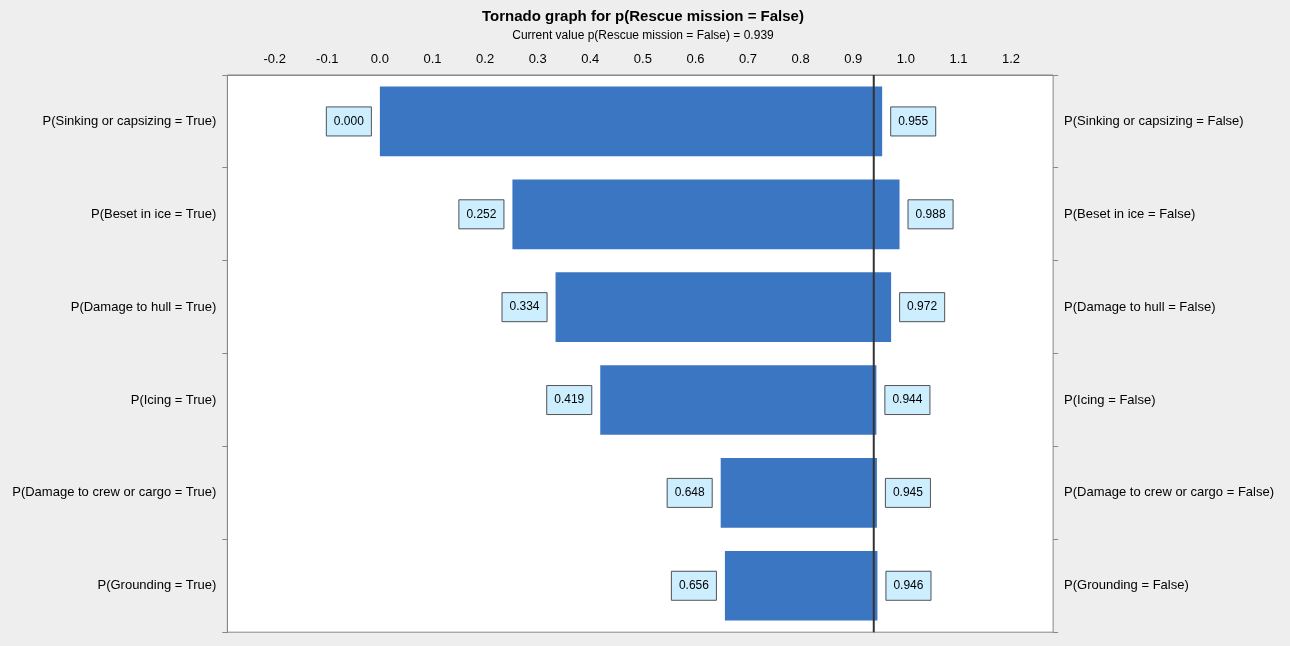  Describe the element at coordinates (432, 58) in the screenshot. I see `x-tick-label: 0.1` at that location.